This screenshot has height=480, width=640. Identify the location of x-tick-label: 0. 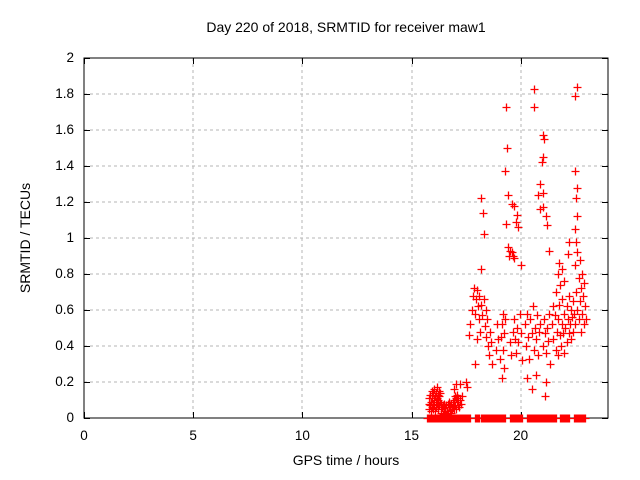
(84, 435).